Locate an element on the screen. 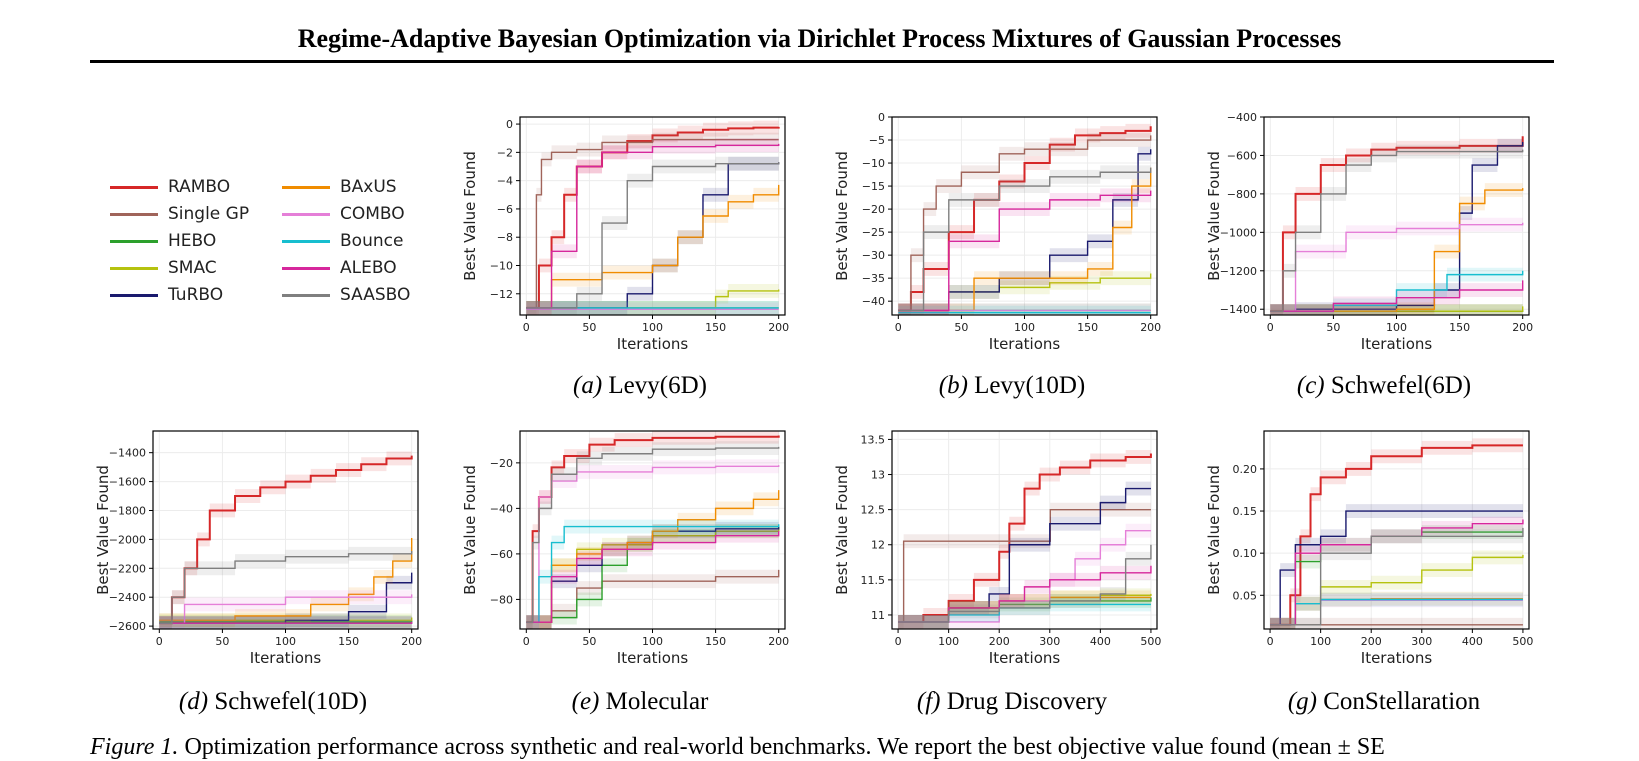 This screenshot has height=761, width=1639. figure-caption-label: Figure 1. is located at coordinates (134, 747).